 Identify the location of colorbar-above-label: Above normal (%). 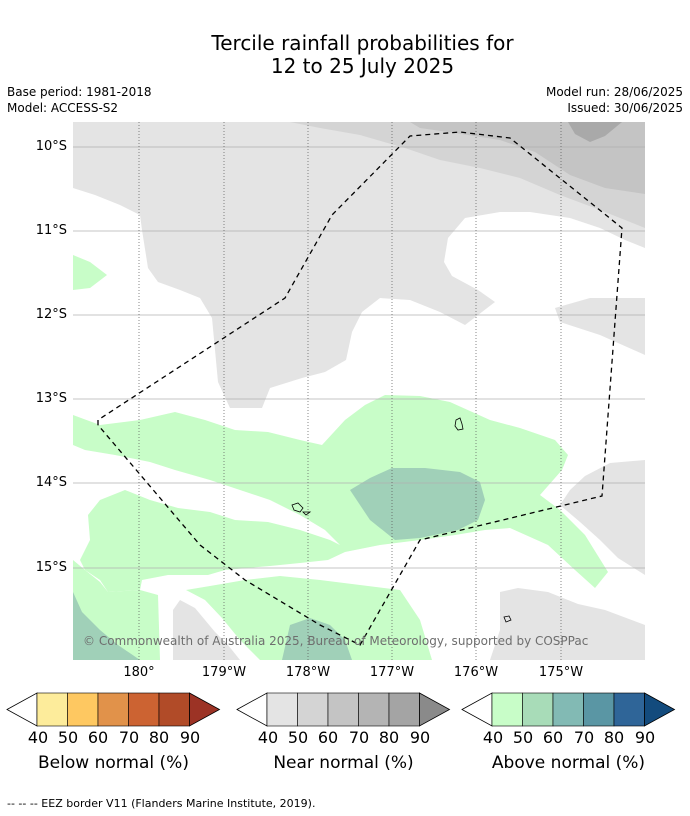
(568, 763).